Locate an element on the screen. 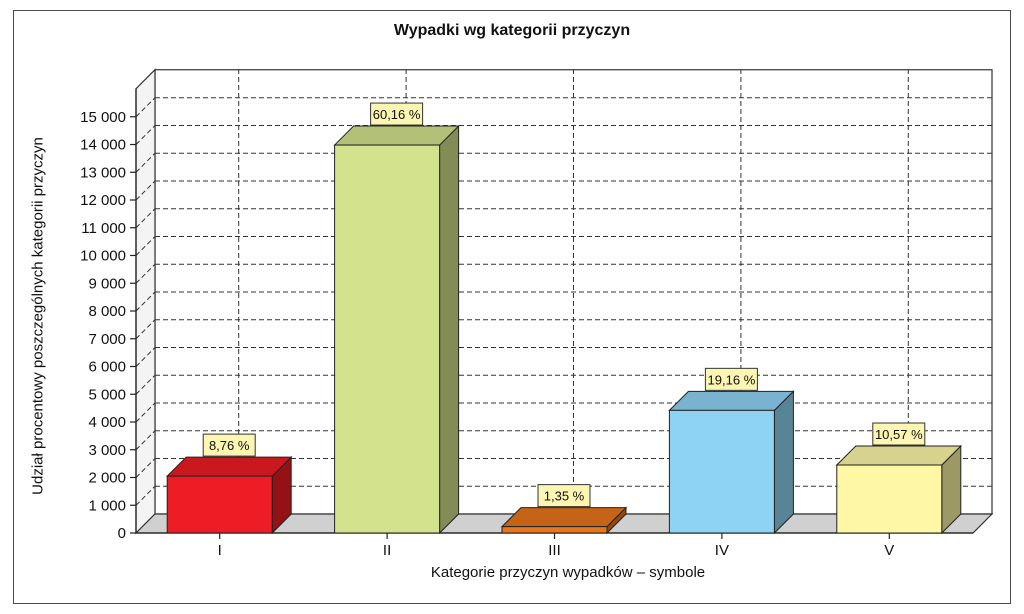 This screenshot has height=614, width=1024. y-tick-label: 10 000 is located at coordinates (103, 256).